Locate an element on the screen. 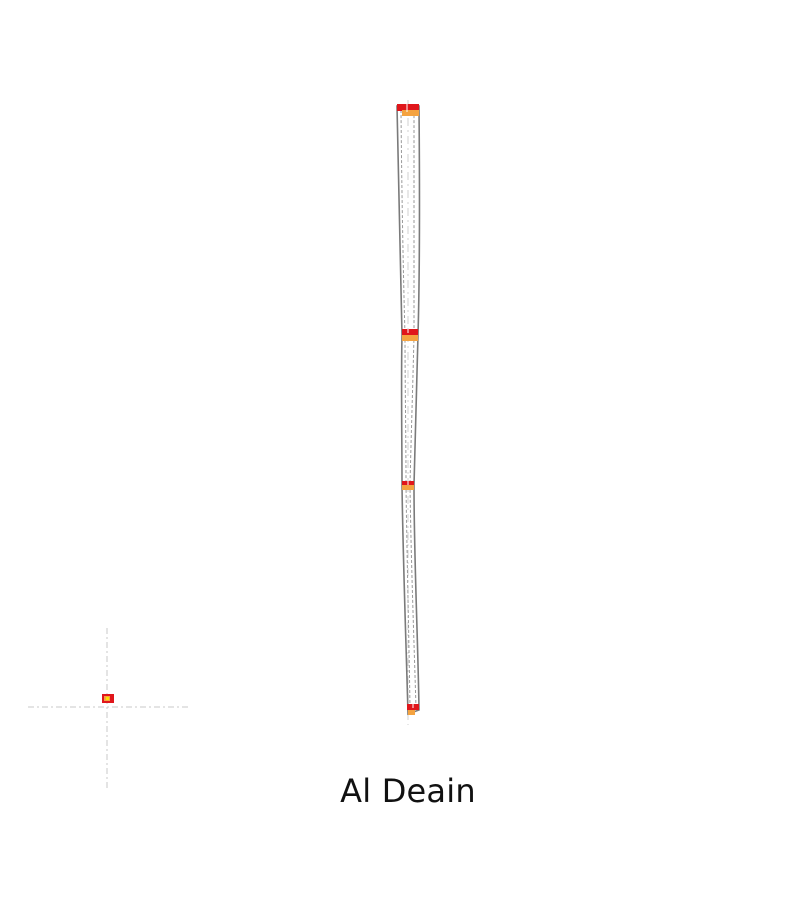 Image resolution: width=800 pixels, height=900 pixels. shape-inner-outline is located at coordinates (408, 409).